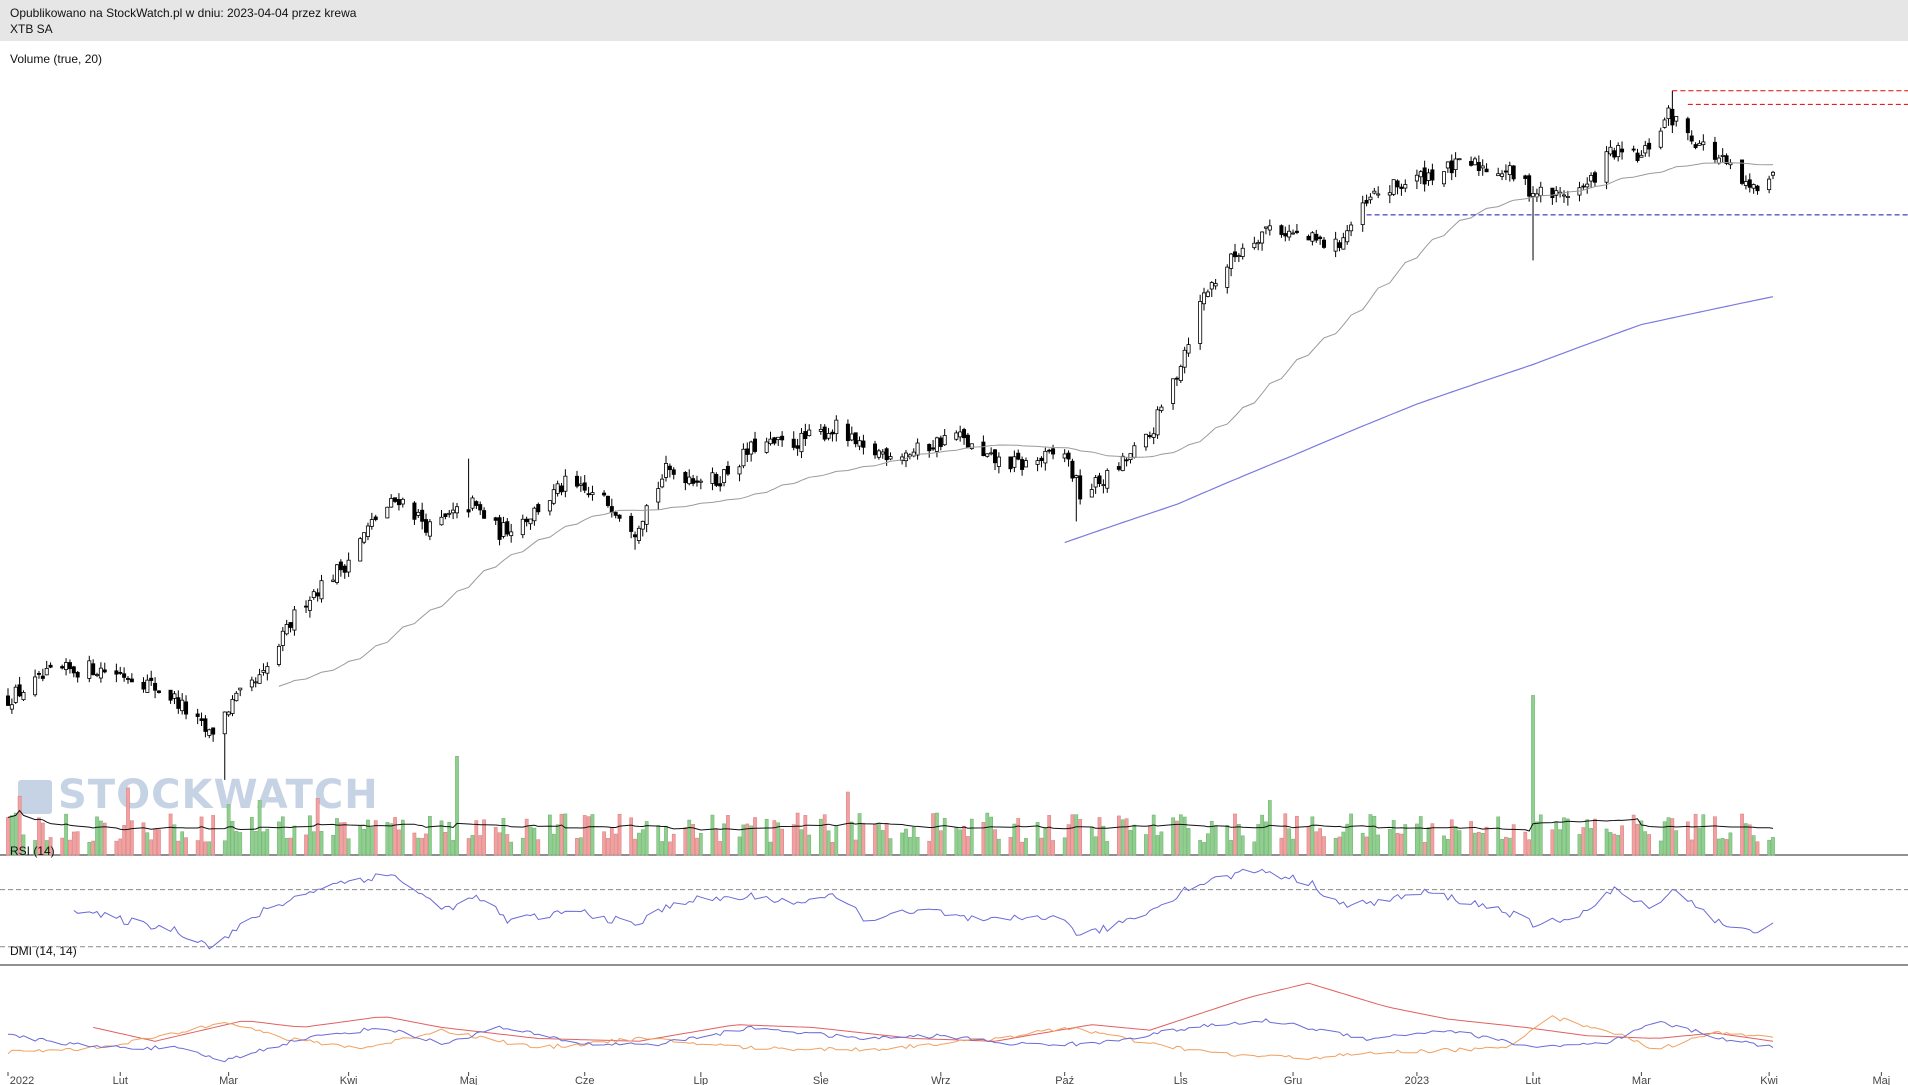 Image resolution: width=1908 pixels, height=1085 pixels. Describe the element at coordinates (933, 1012) in the screenshot. I see `dmi-adx-line` at that location.